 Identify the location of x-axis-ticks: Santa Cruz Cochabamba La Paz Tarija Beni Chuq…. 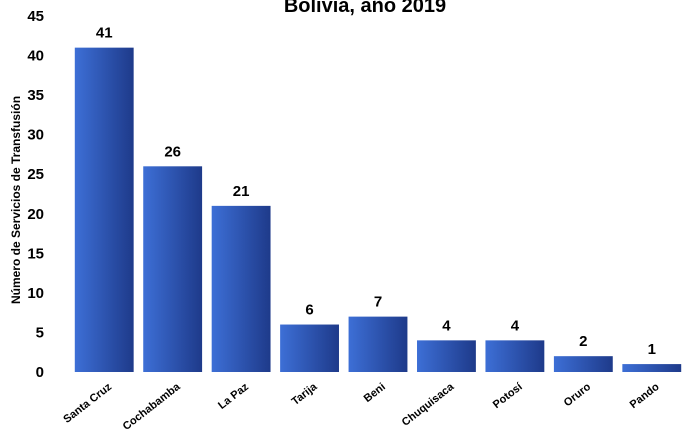
(361, 406).